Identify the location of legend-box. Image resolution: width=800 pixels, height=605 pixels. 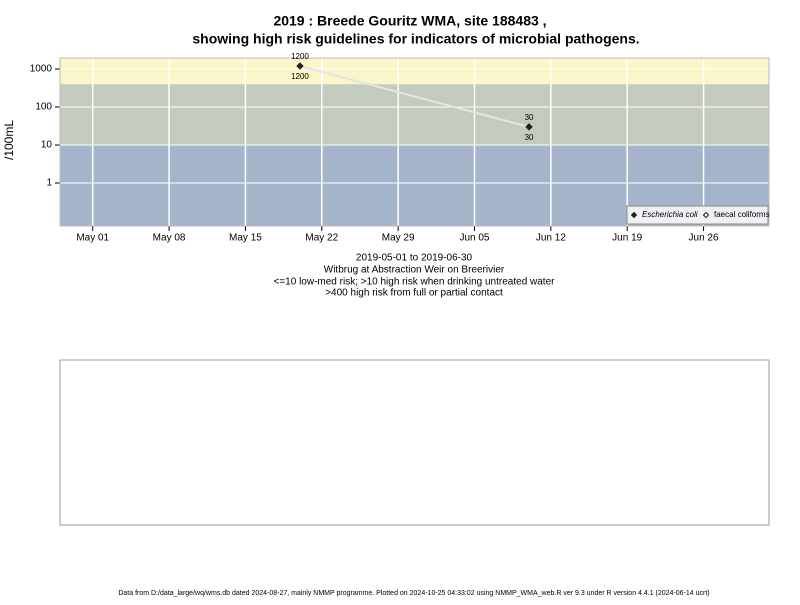
(697, 215).